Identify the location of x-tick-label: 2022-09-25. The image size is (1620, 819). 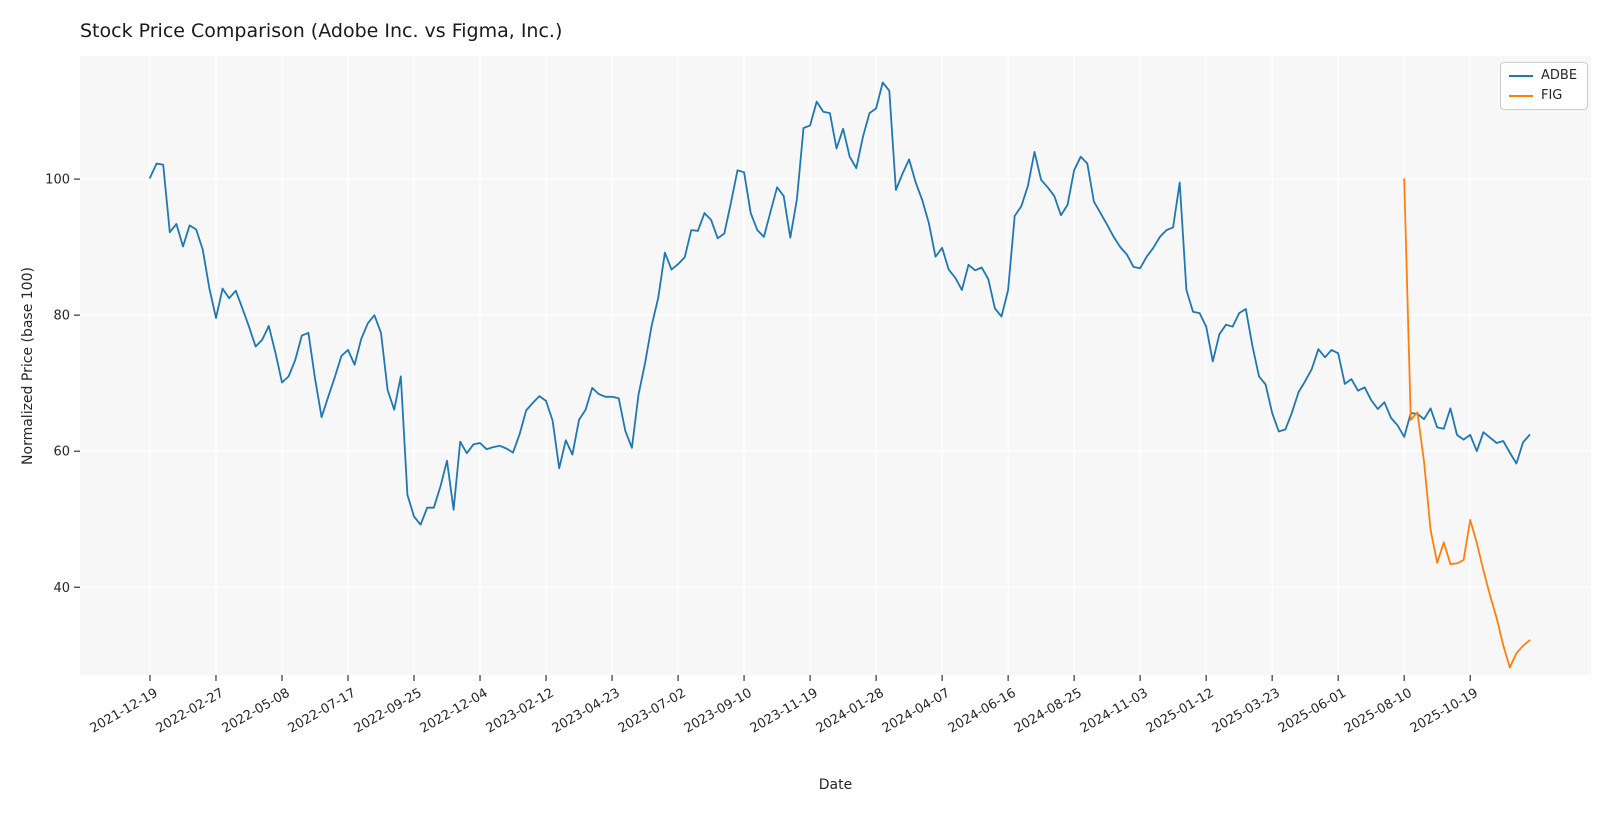
(388, 711).